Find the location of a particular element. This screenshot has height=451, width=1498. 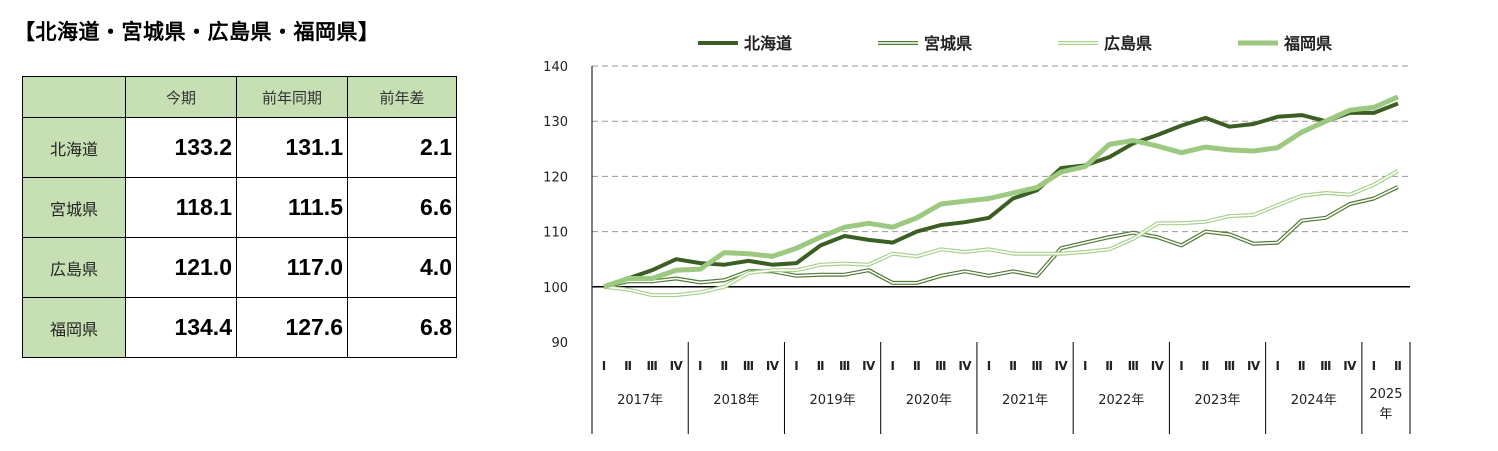

cell-current: 133.2 is located at coordinates (181, 147).